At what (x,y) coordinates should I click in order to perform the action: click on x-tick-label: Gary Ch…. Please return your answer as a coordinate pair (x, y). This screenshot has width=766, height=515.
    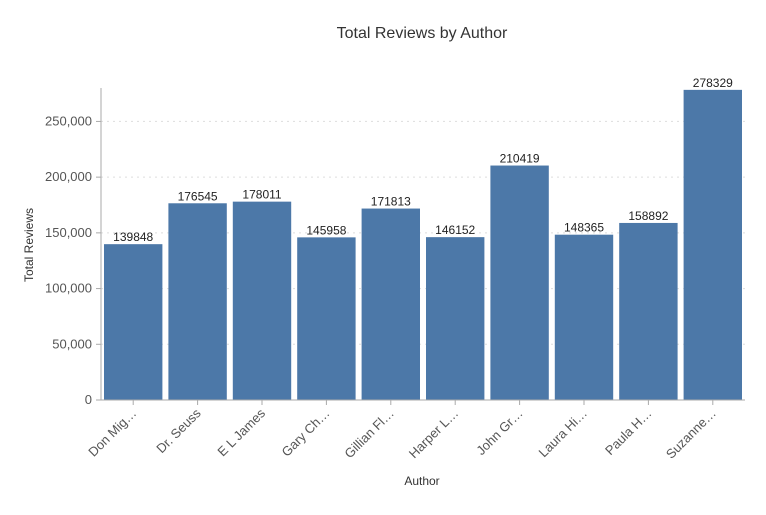
    Looking at the image, I should click on (305, 433).